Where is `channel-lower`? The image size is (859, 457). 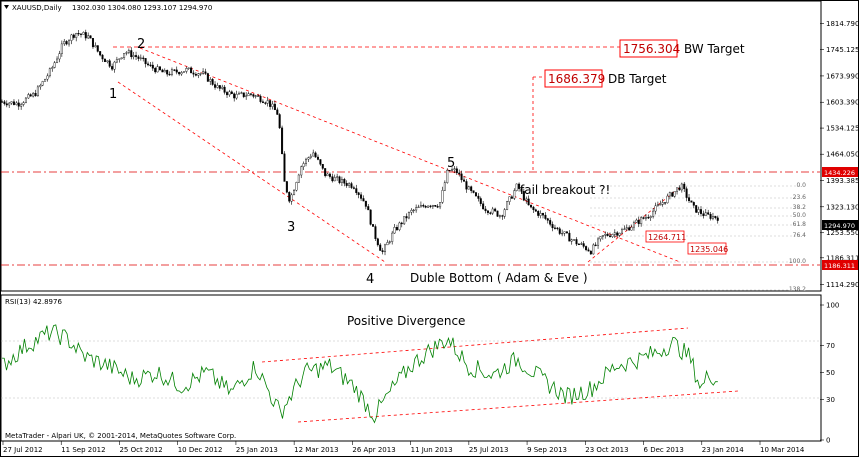
channel-lower is located at coordinates (634, 224).